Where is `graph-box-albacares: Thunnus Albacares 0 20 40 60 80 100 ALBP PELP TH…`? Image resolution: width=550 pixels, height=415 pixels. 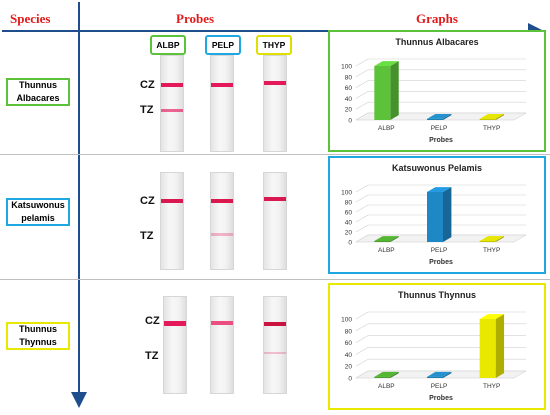
graph-box-albacares: Thunnus Albacares 0 20 40 60 80 100 ALBP PELP TH… is located at coordinates (437, 91).